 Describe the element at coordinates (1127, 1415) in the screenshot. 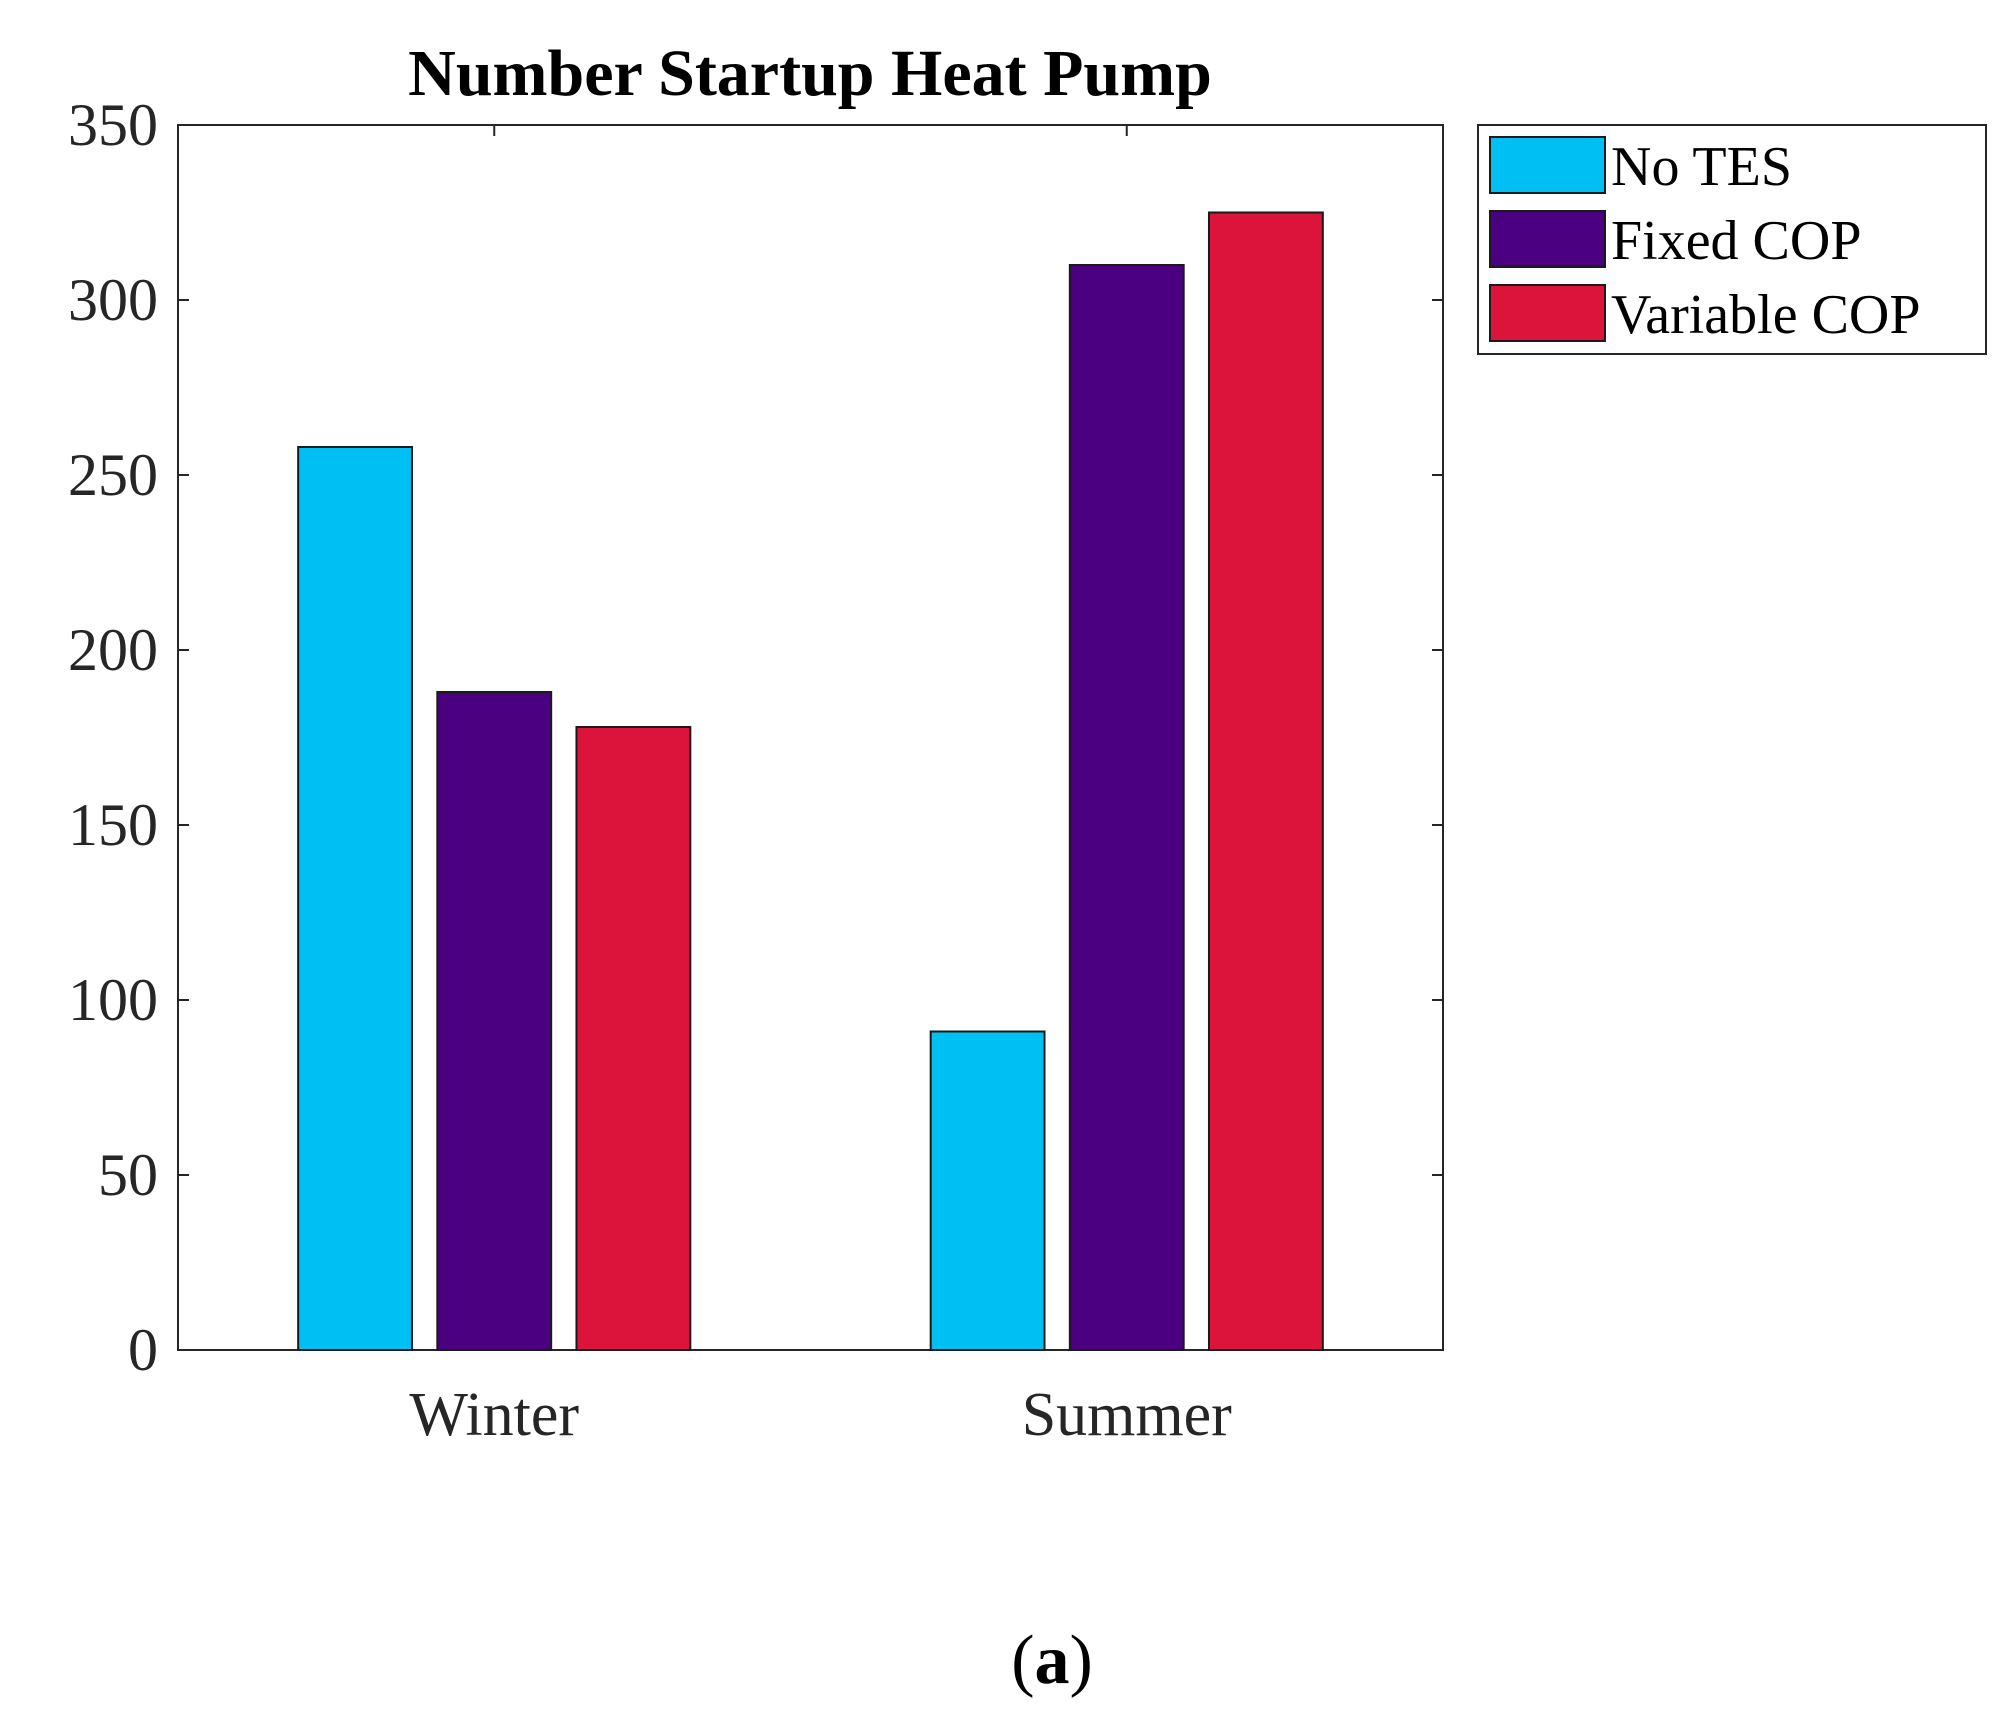

I see `x-category-label: Summer` at that location.